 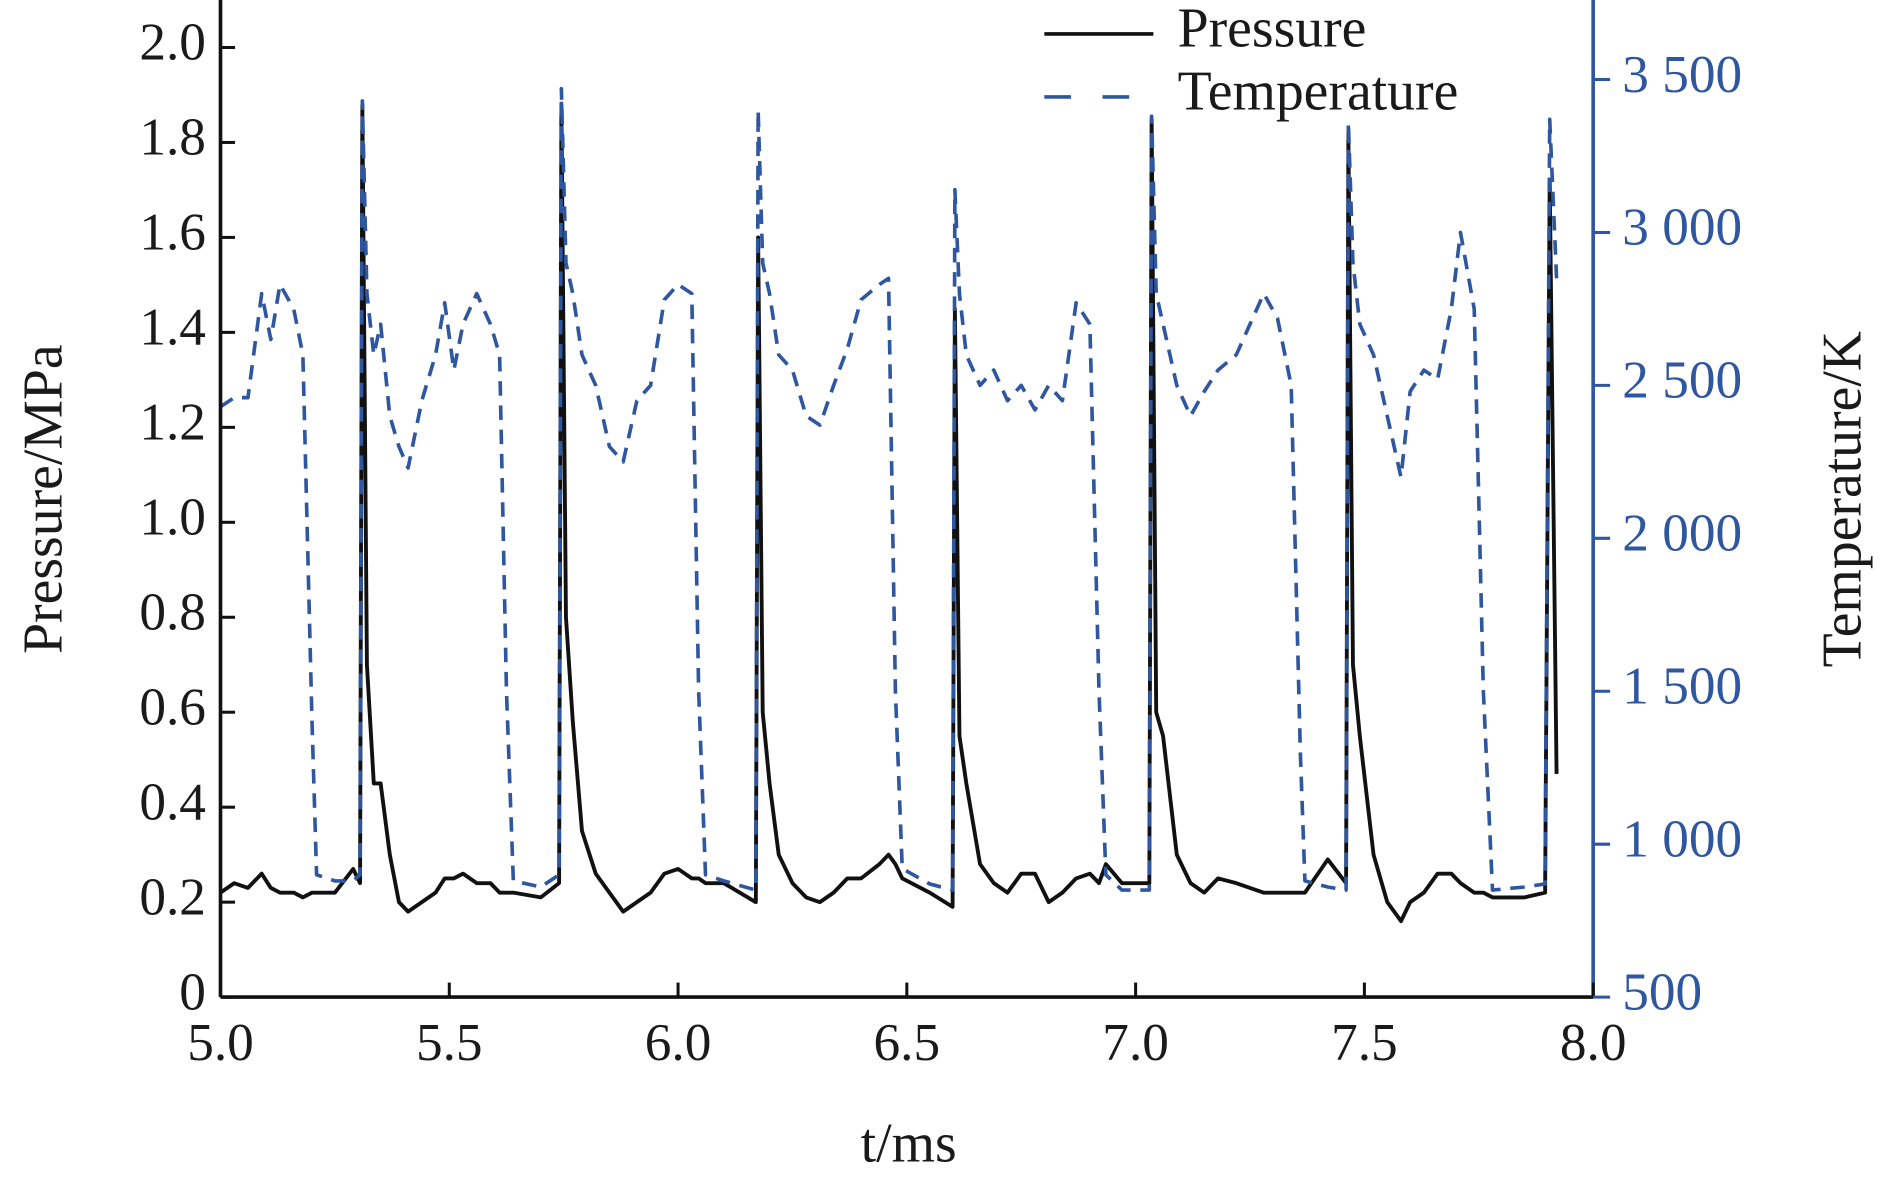 What do you see at coordinates (1318, 92) in the screenshot?
I see `legend-label: Temperature` at bounding box center [1318, 92].